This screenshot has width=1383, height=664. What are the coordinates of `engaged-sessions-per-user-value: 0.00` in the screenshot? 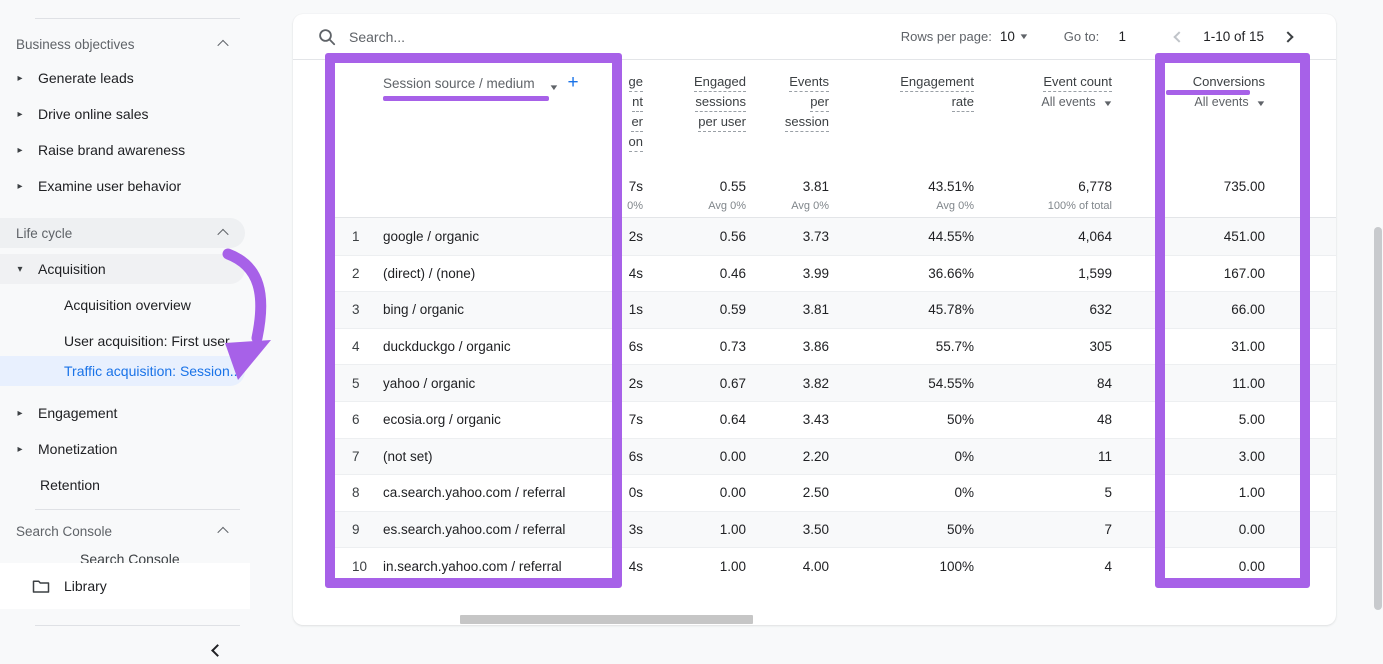 It's located at (732, 493).